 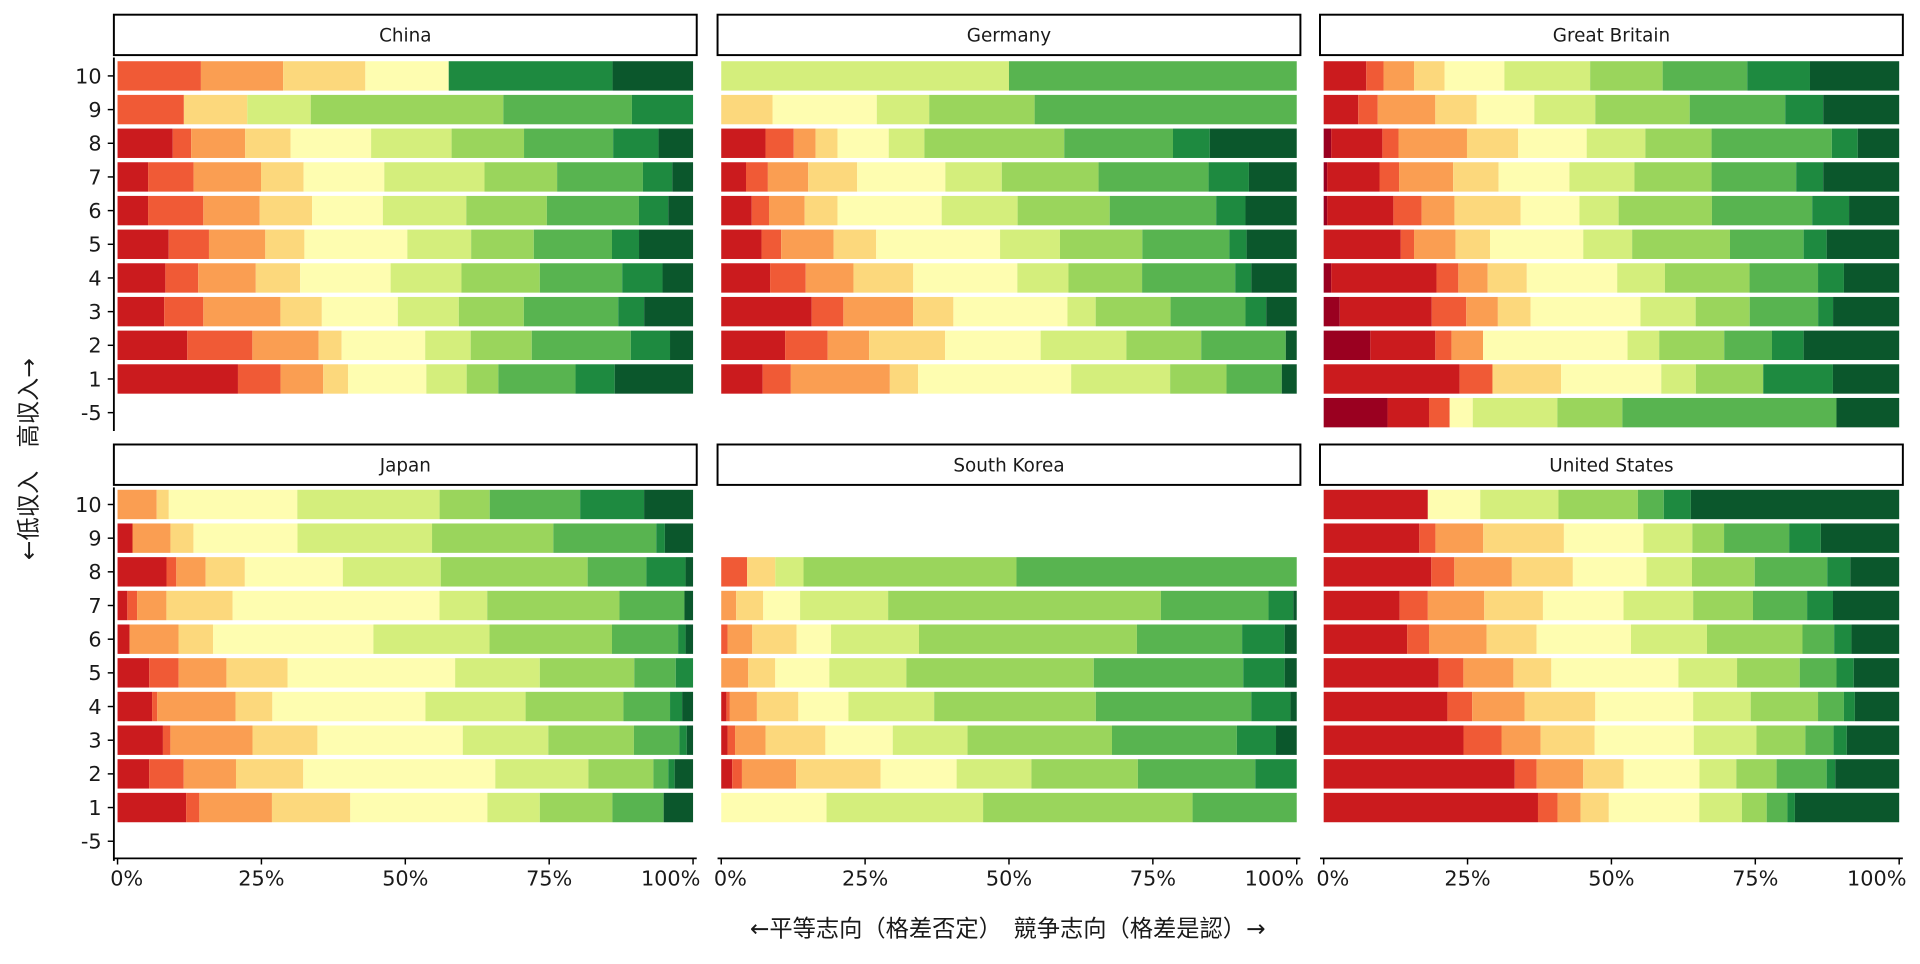 What do you see at coordinates (94, 539) in the screenshot?
I see `y-tick-label: 9` at bounding box center [94, 539].